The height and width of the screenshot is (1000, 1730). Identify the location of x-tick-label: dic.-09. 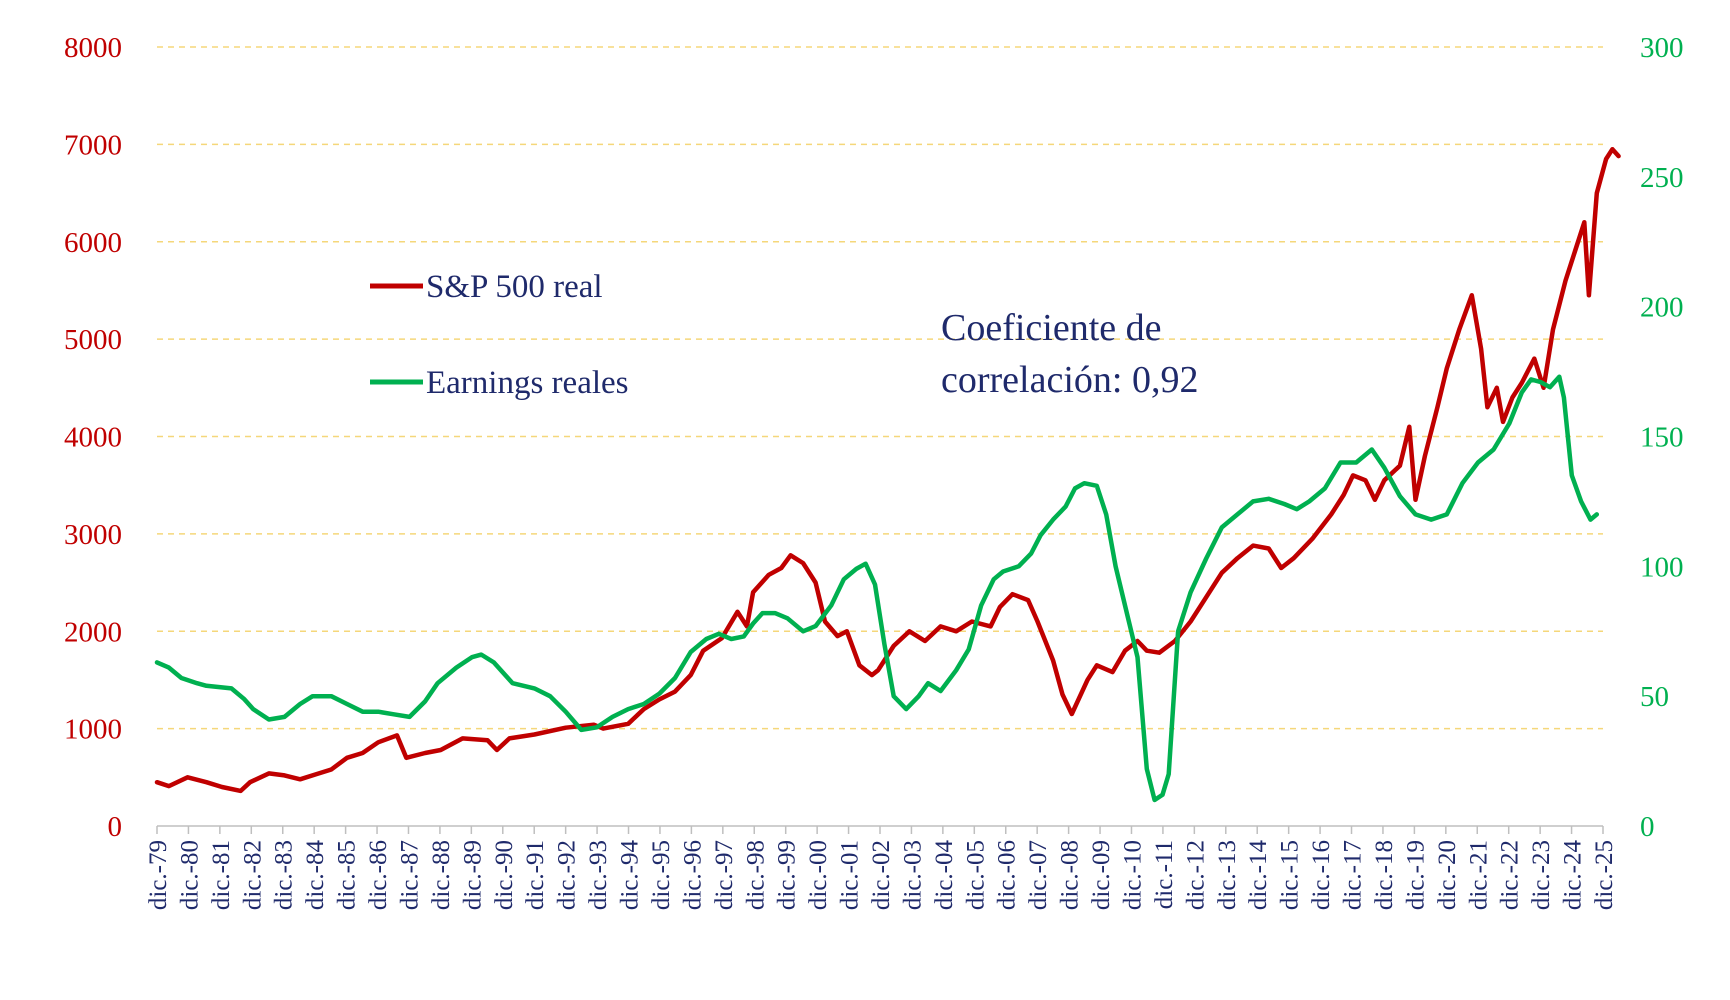
(1101, 875).